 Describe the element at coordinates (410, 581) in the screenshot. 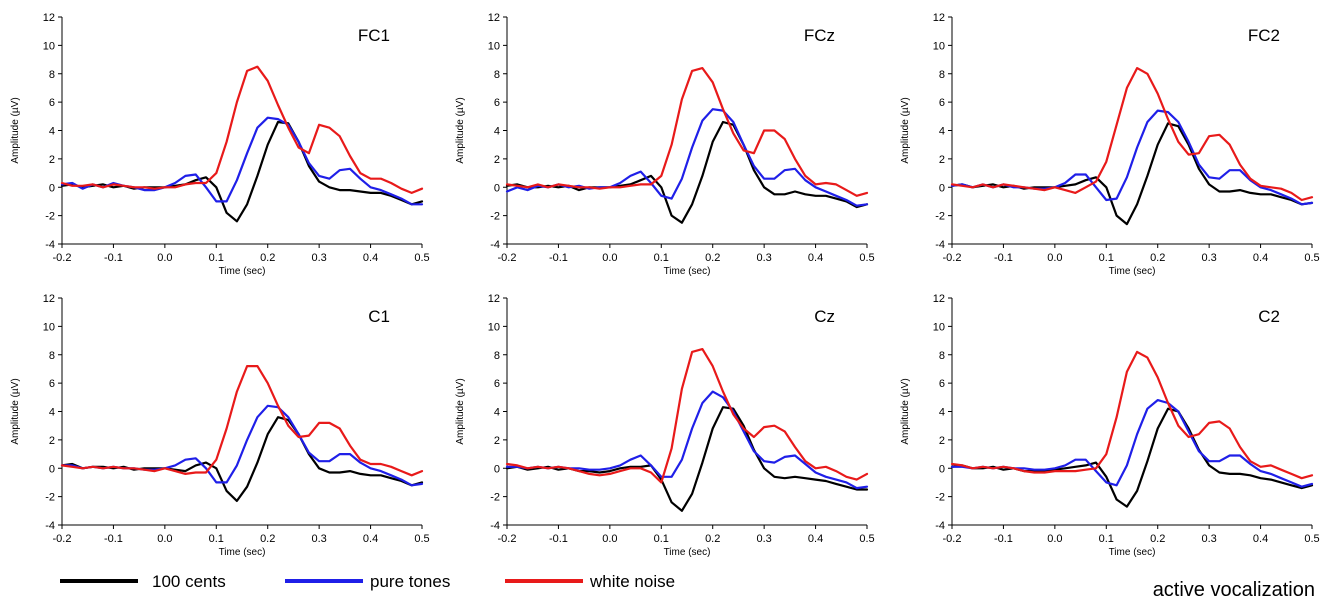

I see `legend-label-pure-tones: pure tones` at that location.